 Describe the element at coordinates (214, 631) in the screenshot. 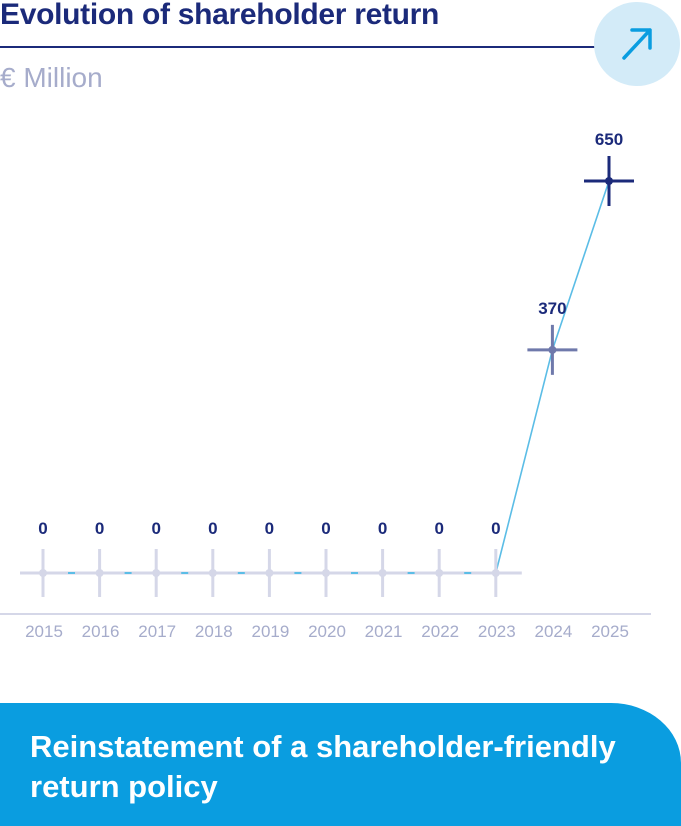

I see `x-tick-label: 2018` at that location.